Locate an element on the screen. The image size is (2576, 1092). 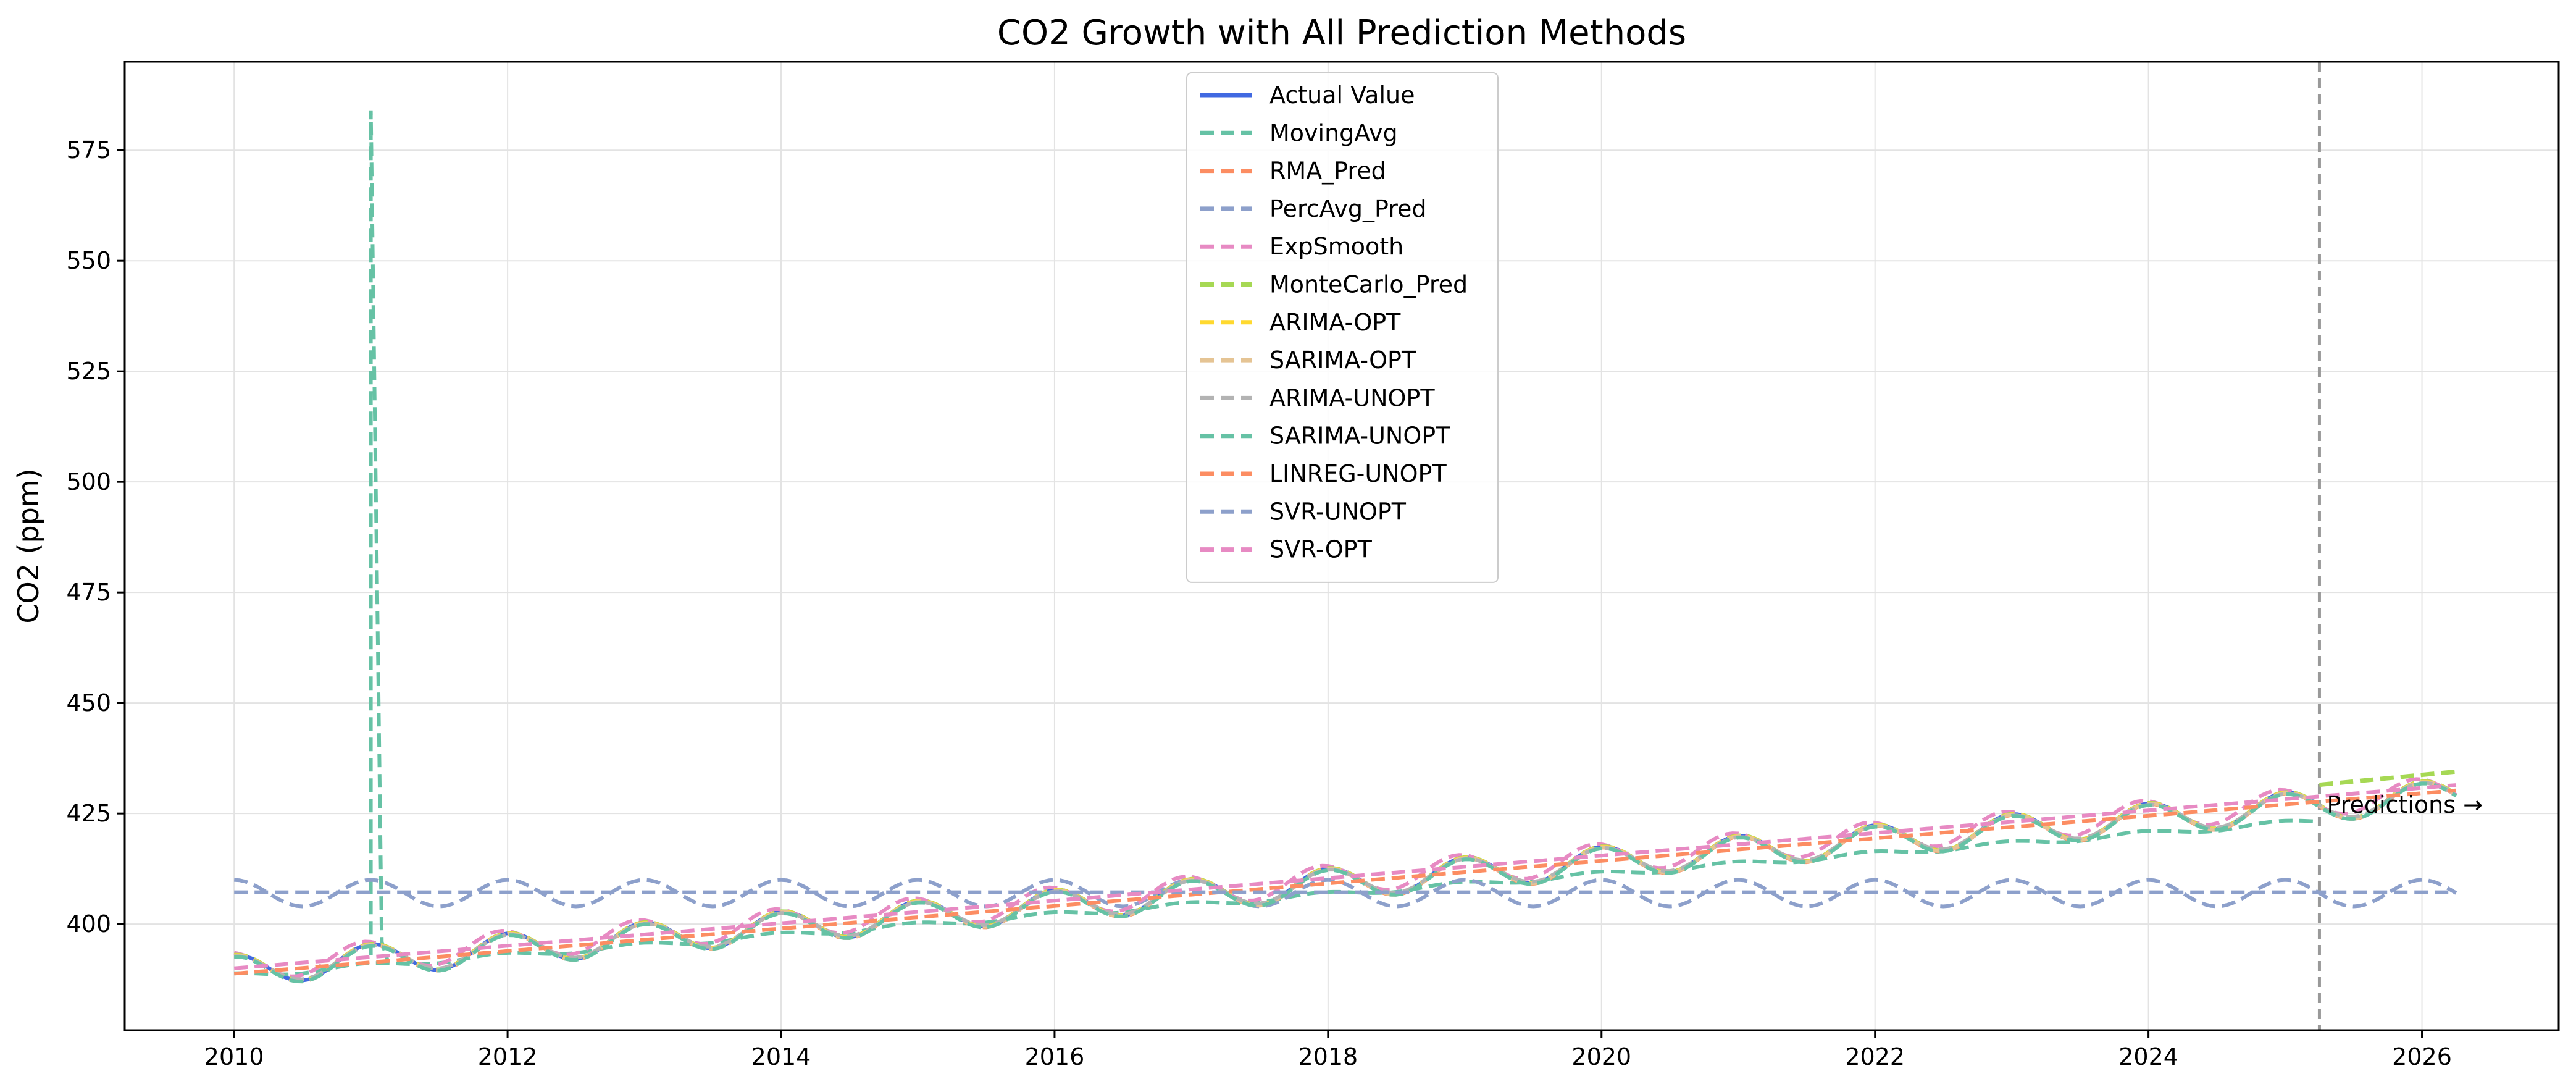
x-tick-label: 2012 is located at coordinates (508, 1056).